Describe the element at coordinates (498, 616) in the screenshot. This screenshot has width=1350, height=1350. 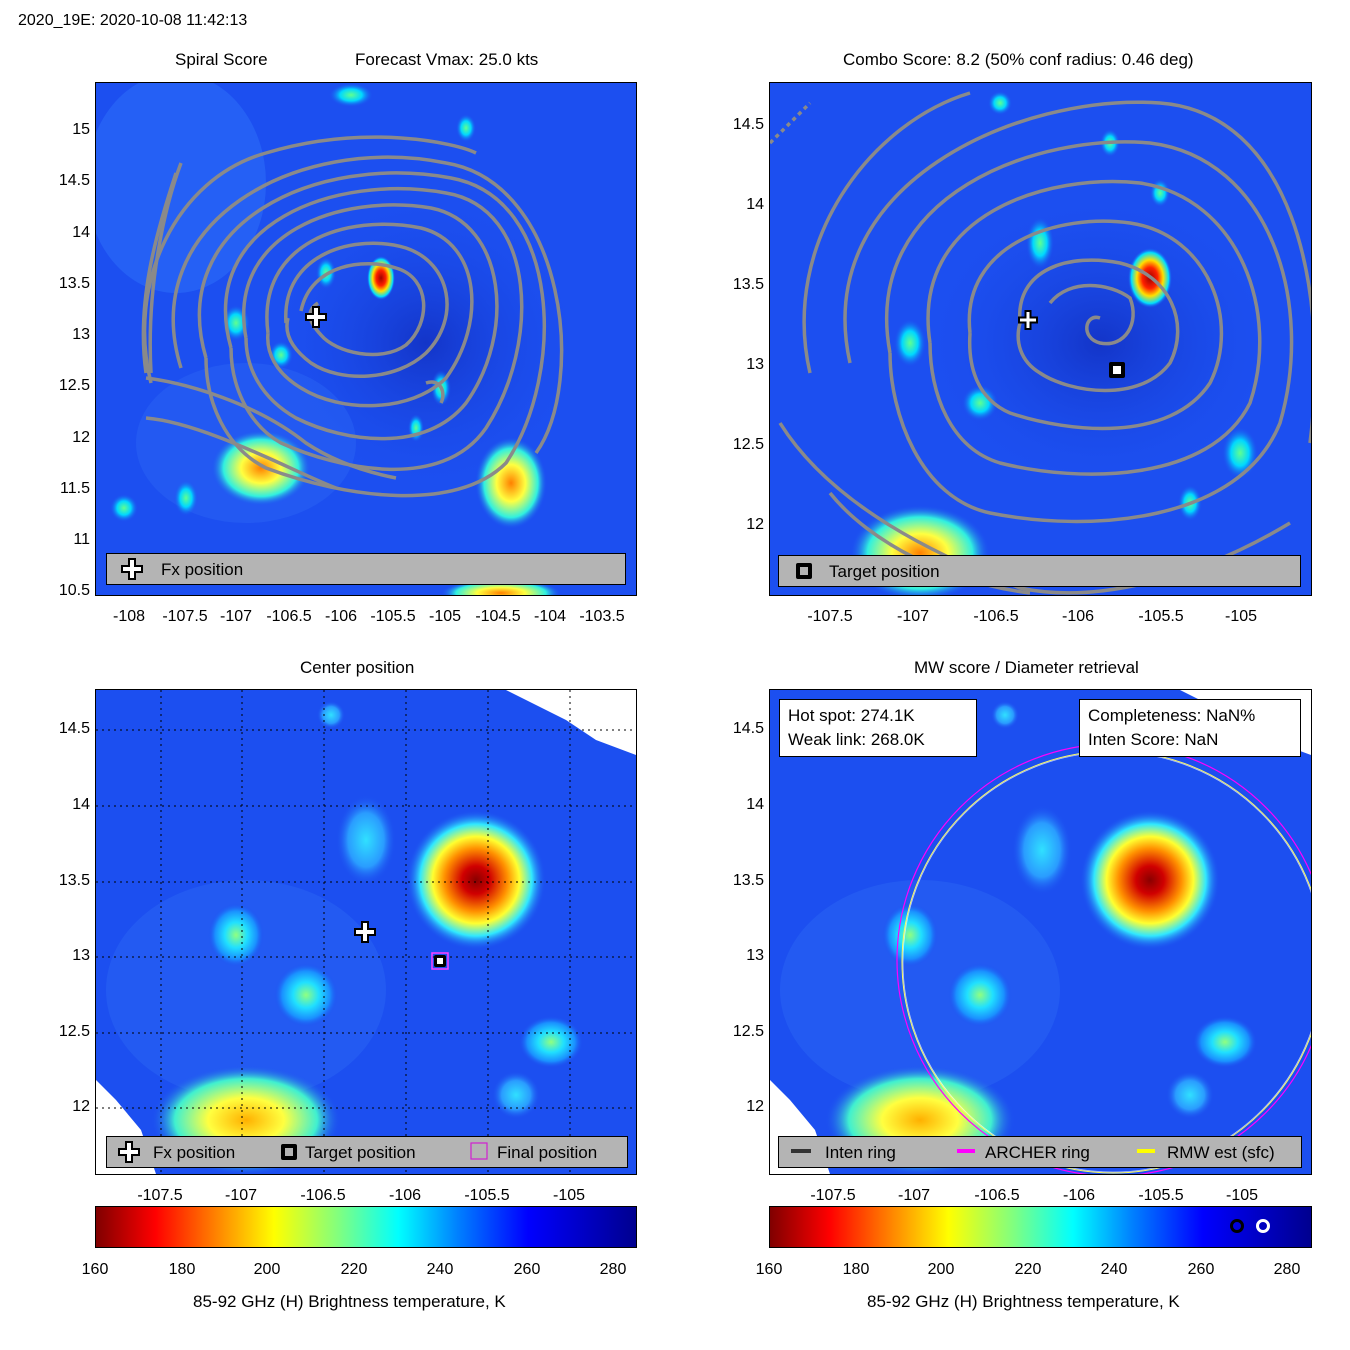
I see `x-tick: -104.5` at that location.